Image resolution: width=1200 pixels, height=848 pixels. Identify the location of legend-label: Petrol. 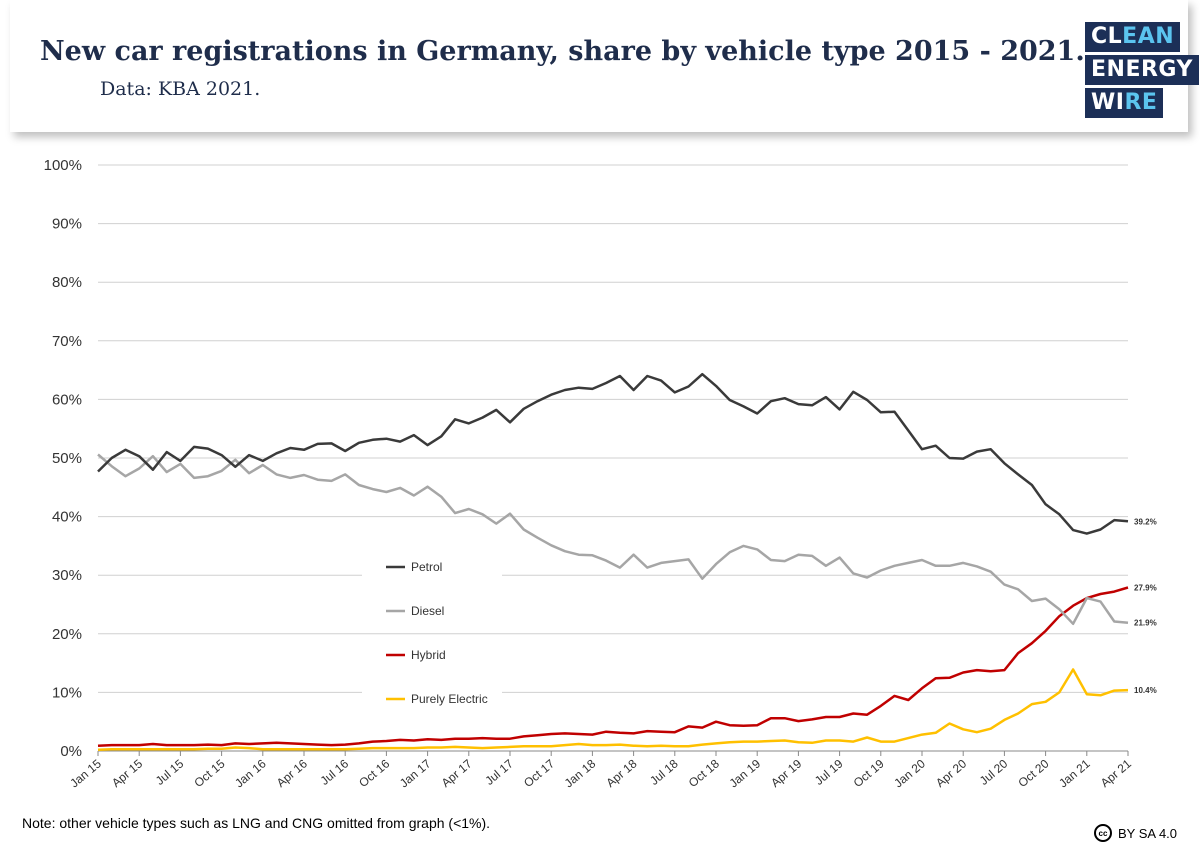
(426, 567).